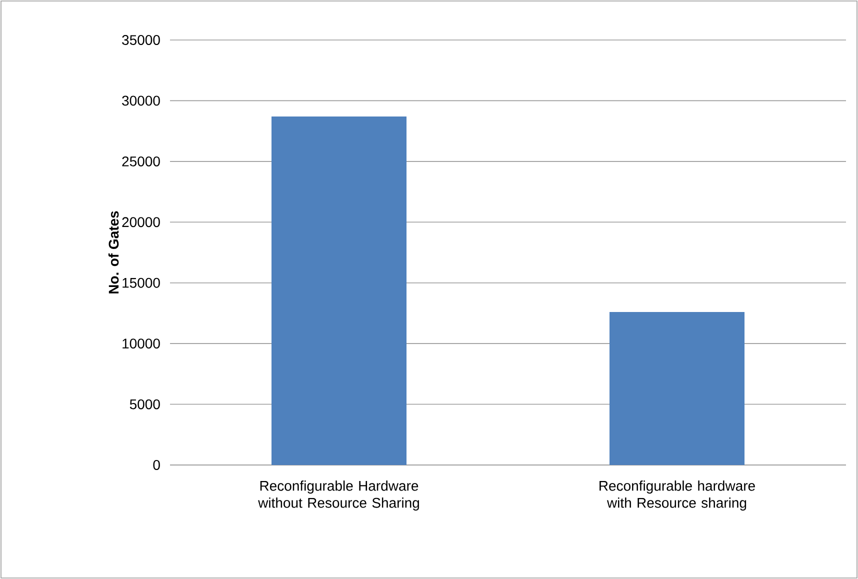  I want to click on y-axis-title: No. of Gates, so click(113, 252).